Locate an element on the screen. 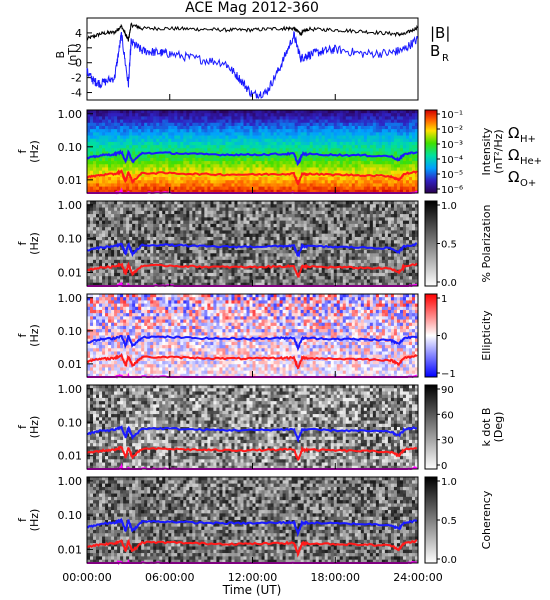  legend-entry: |B| is located at coordinates (440, 33).